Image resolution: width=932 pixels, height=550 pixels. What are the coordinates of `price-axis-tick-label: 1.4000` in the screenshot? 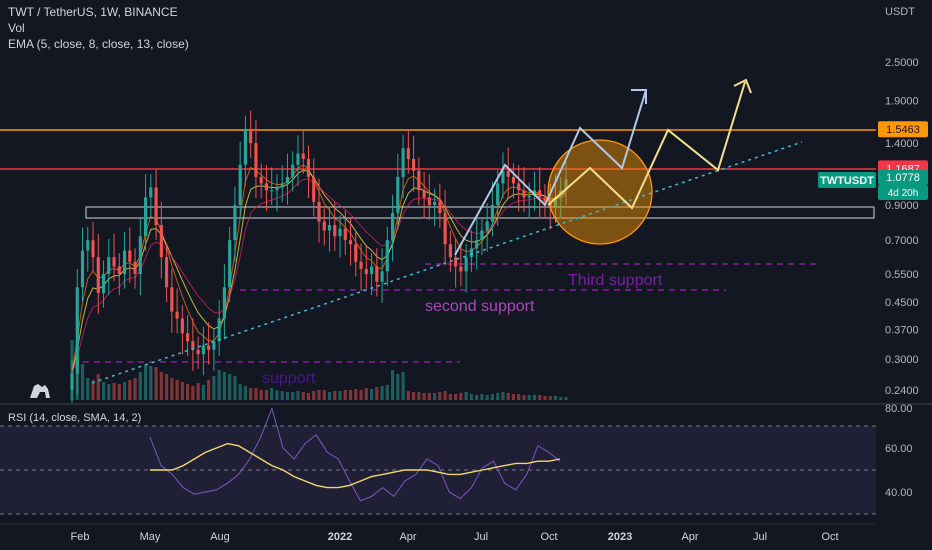 It's located at (902, 144).